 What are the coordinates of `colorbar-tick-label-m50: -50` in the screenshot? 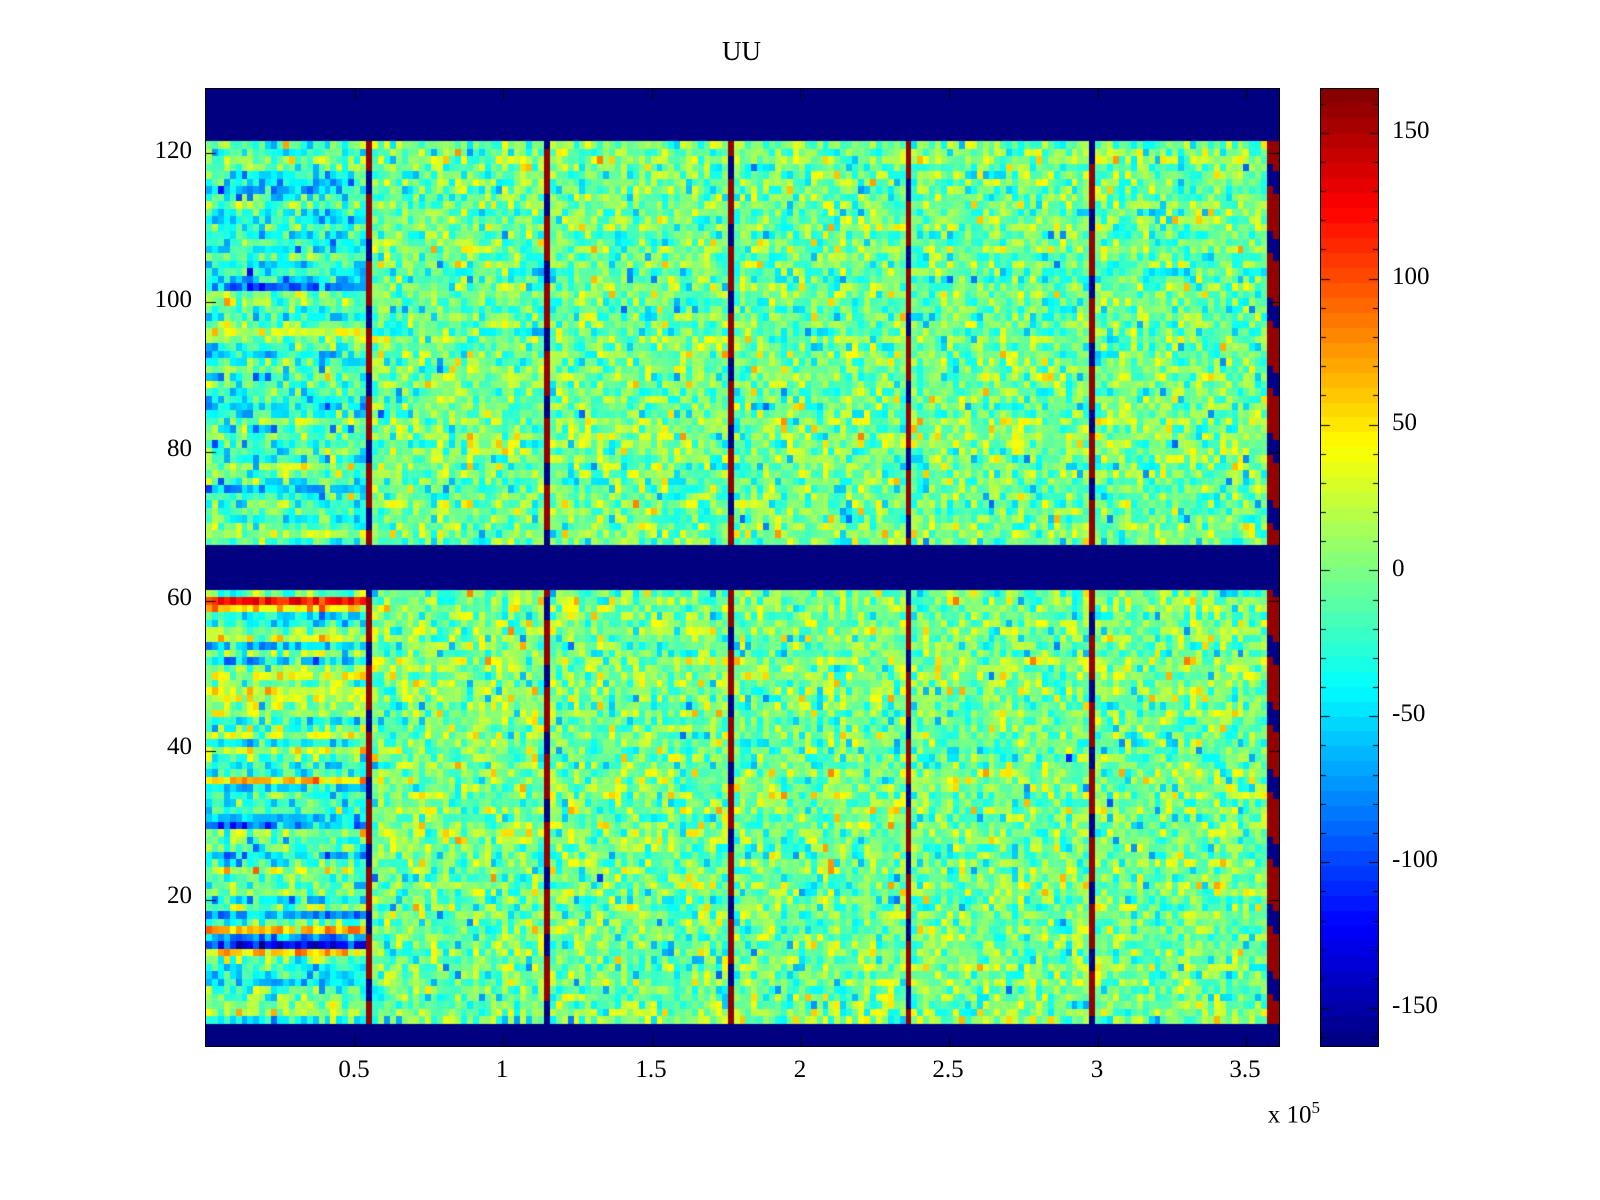 It's located at (1409, 713).